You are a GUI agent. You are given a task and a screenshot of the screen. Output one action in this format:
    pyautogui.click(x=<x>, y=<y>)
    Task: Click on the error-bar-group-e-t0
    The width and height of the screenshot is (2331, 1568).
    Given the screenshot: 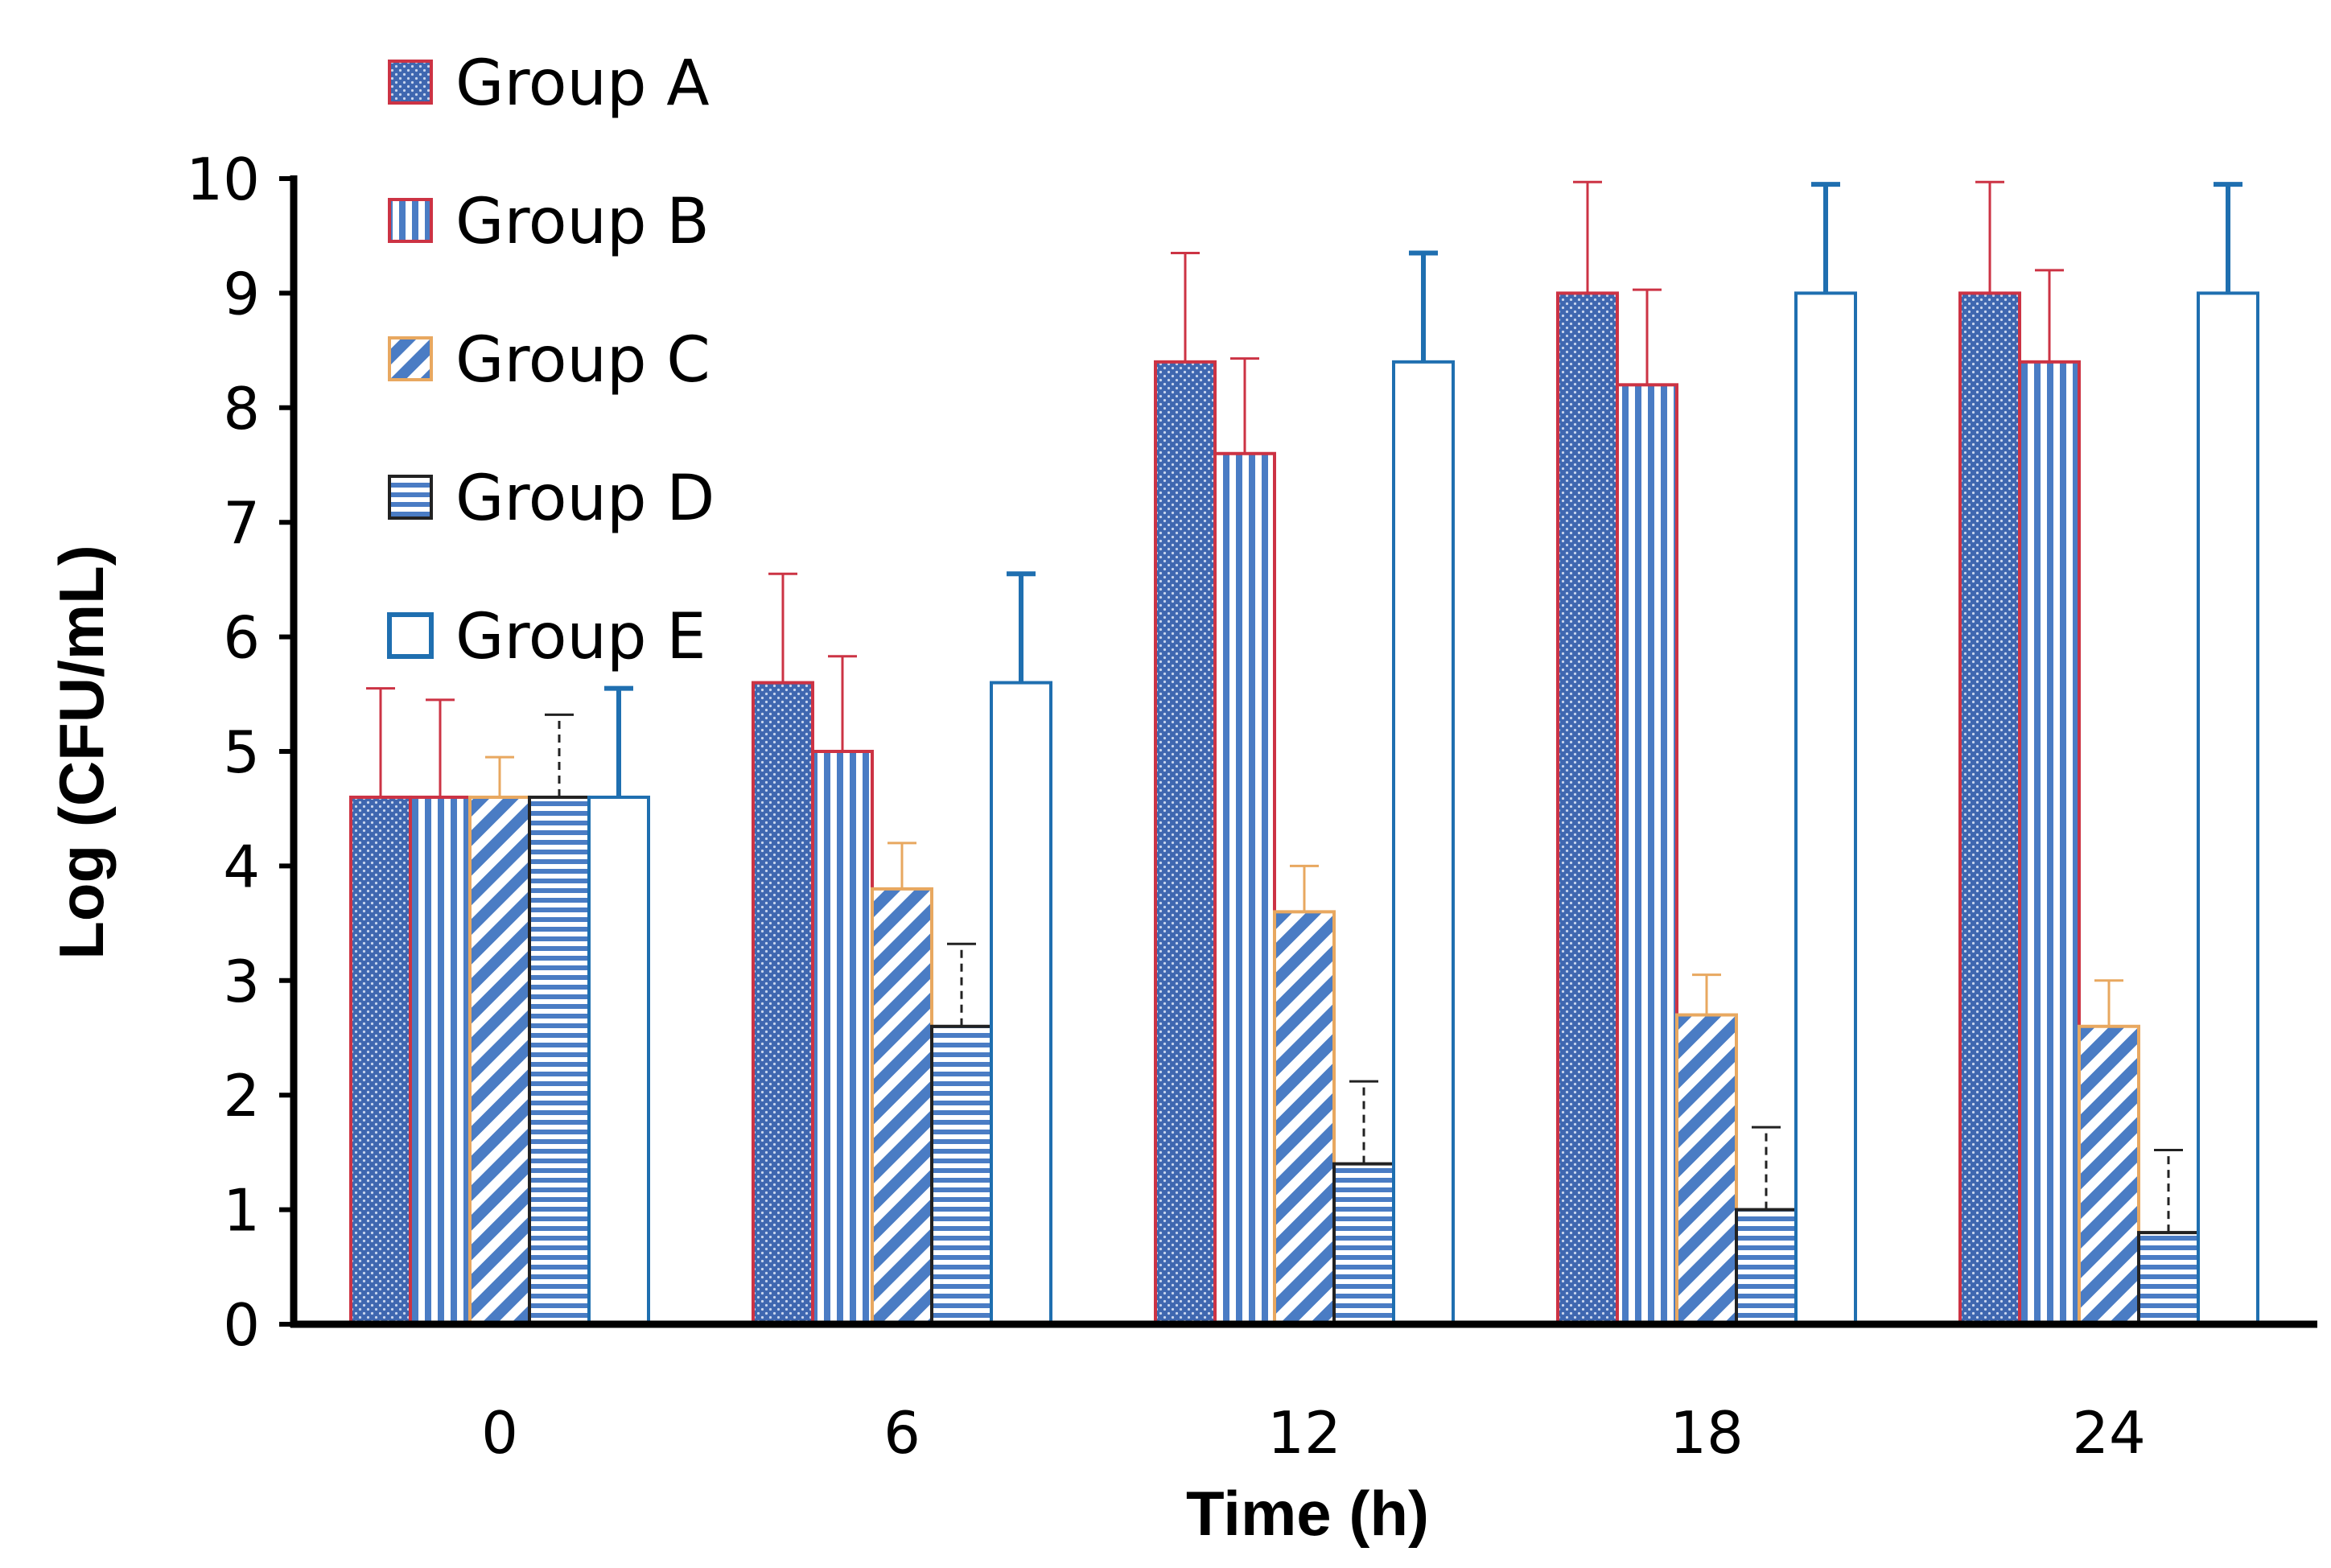 What is the action you would take?
    pyautogui.click(x=618, y=741)
    